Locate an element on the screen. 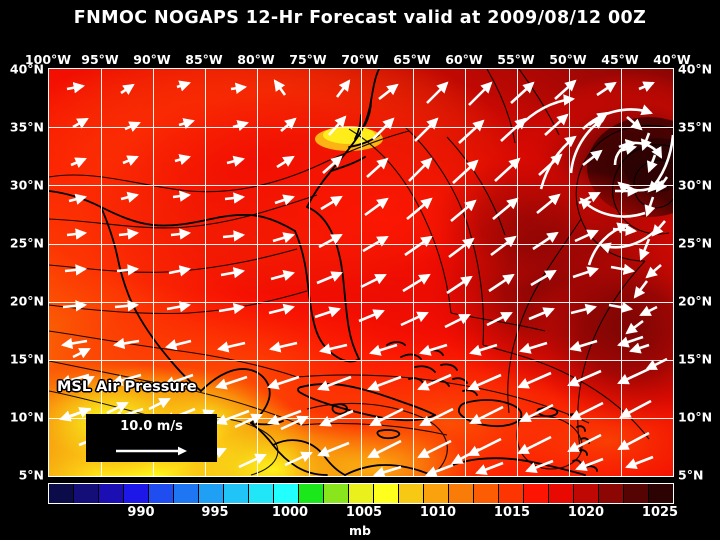 This screenshot has width=720, height=540. y-tick-left-7: 5°N is located at coordinates (31, 475).